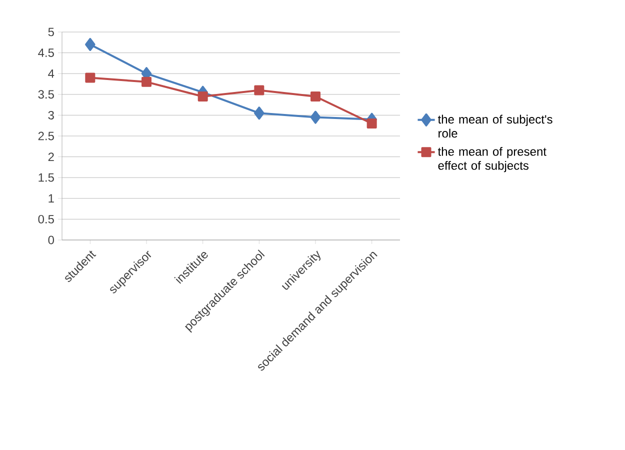 Image resolution: width=625 pixels, height=450 pixels. I want to click on y-tick-label: 1, so click(51, 198).